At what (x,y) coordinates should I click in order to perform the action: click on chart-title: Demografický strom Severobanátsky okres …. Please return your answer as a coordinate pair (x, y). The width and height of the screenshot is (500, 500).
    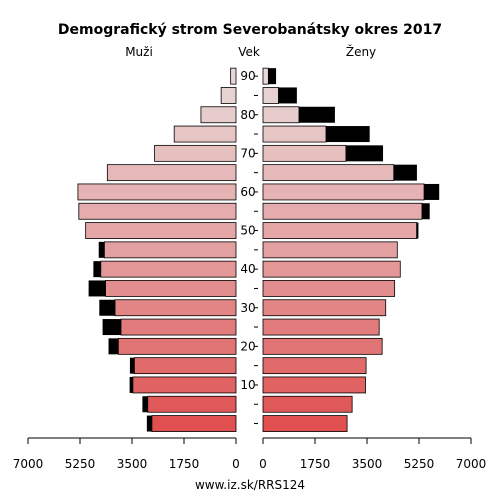
    Looking at the image, I should click on (250, 30).